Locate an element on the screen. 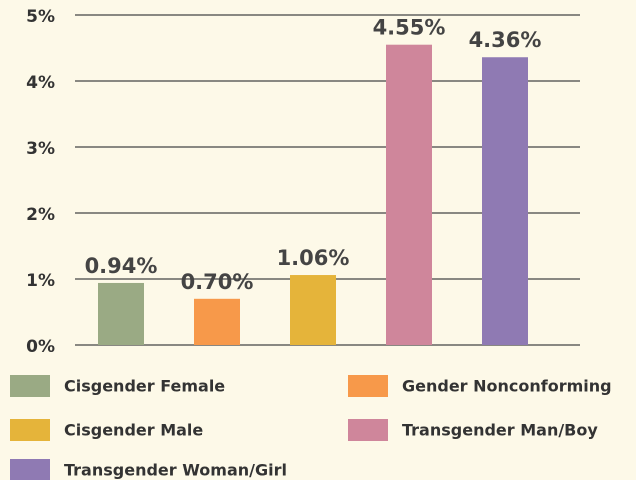 The width and height of the screenshot is (636, 480). legend-label: Cisgender Female is located at coordinates (144, 386).